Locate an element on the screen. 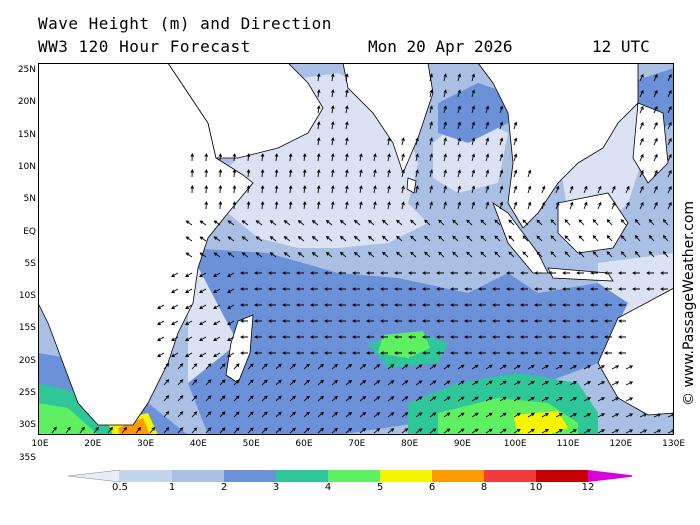 Image resolution: width=700 pixels, height=525 pixels. lat-label: 30S is located at coordinates (27, 425).